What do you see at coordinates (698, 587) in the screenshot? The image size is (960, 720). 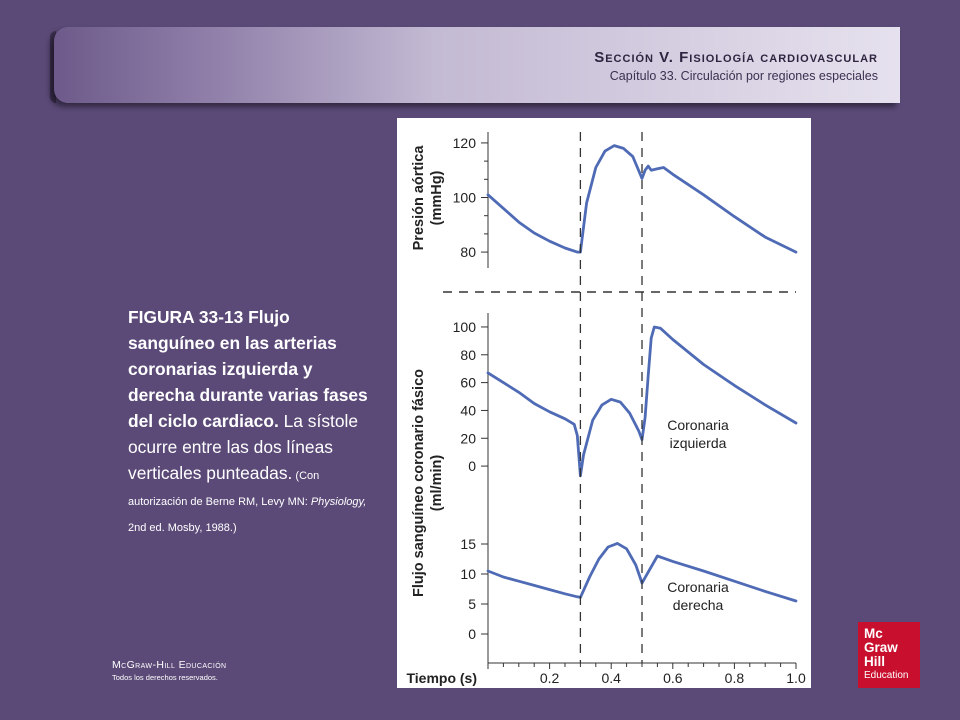 I see `right-label-line-1: Coronaria` at bounding box center [698, 587].